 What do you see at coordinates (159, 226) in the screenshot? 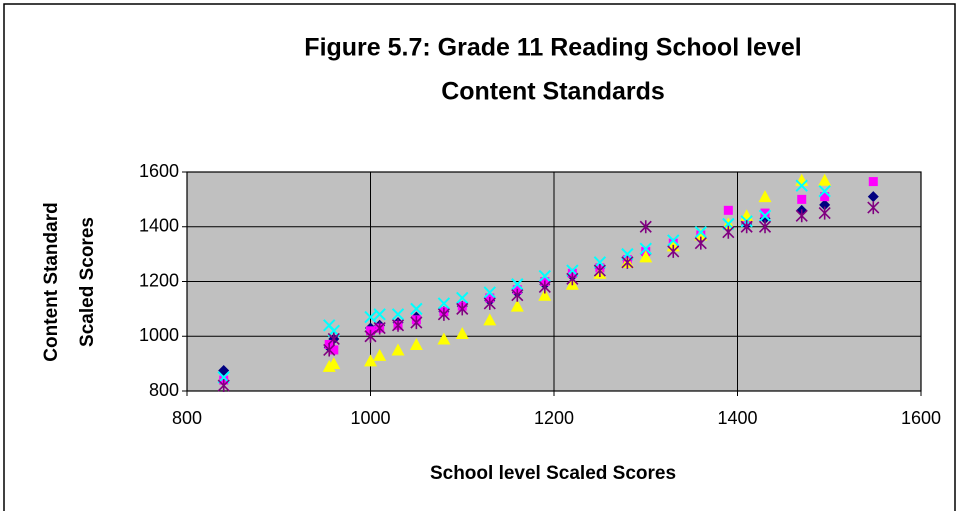
I see `y-tick-label: 1400` at bounding box center [159, 226].